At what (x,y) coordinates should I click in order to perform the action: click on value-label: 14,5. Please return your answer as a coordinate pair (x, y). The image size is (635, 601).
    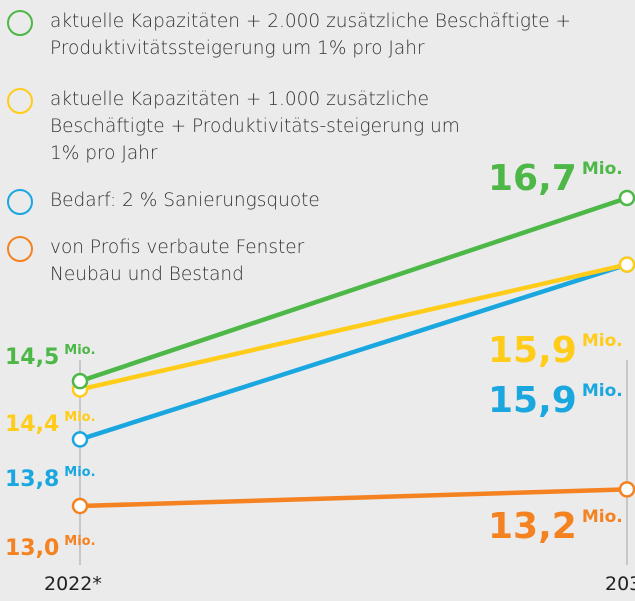
    Looking at the image, I should click on (32, 357).